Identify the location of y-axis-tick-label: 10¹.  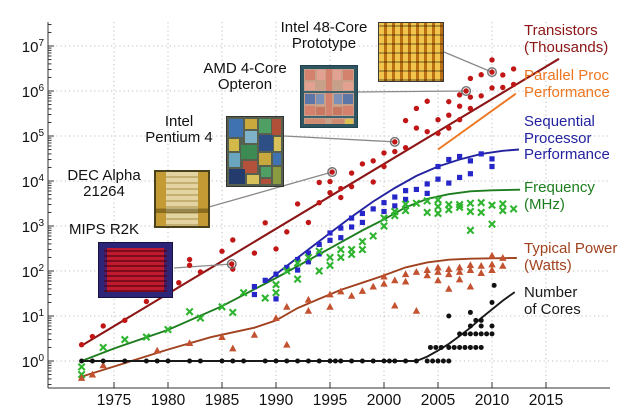
(32, 317).